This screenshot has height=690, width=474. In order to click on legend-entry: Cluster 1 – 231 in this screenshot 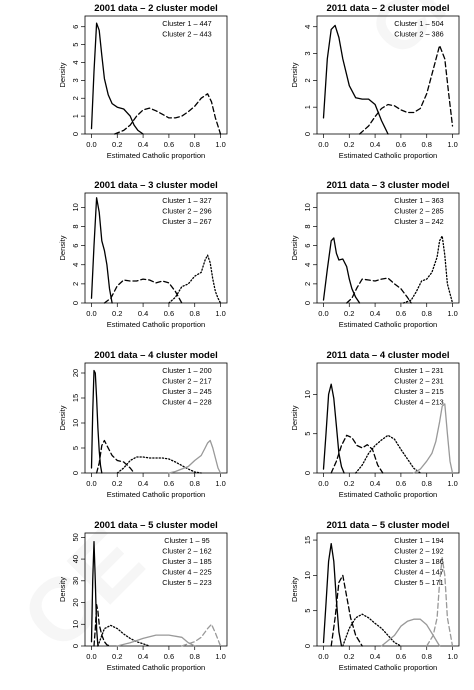, I will do `click(419, 370)`.